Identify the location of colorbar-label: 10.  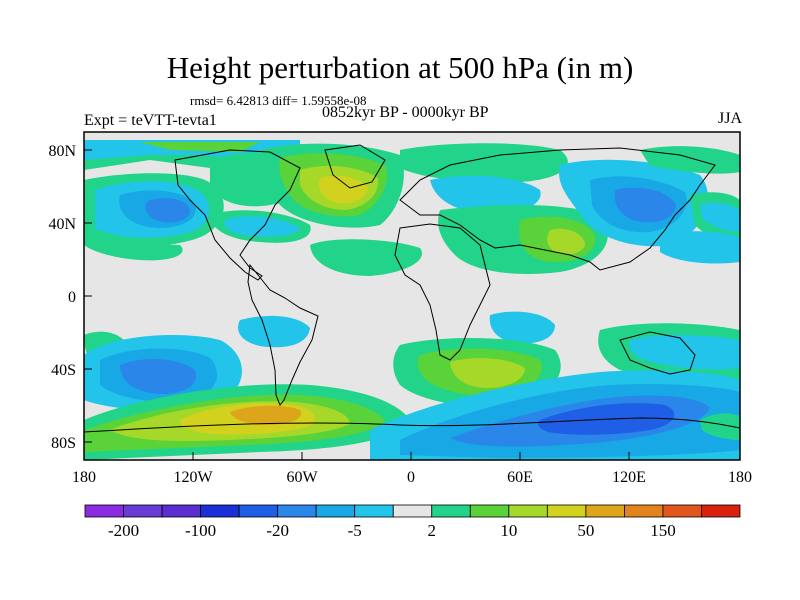
(508, 530).